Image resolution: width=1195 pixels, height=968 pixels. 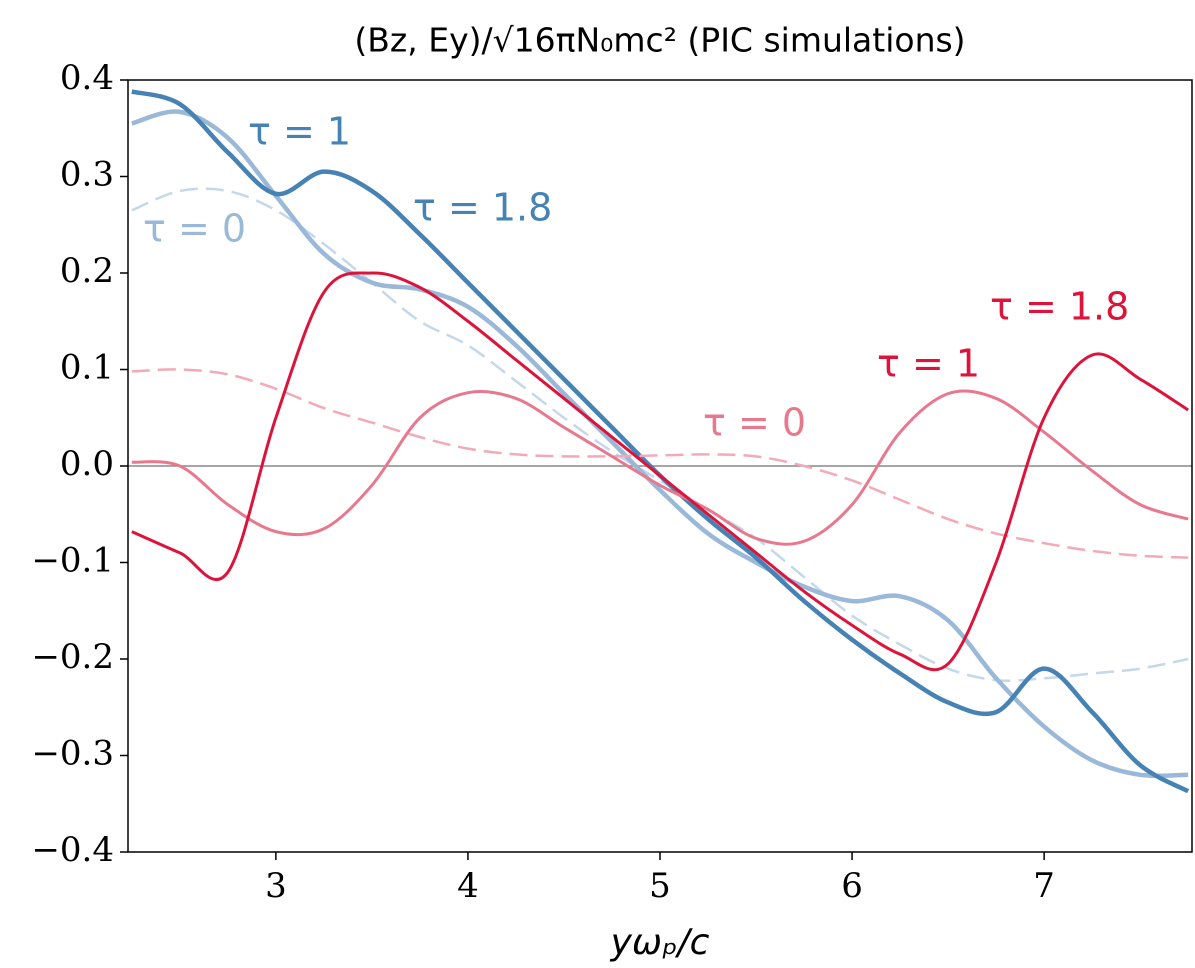 I want to click on x-tick-label: 3, so click(x=276, y=886).